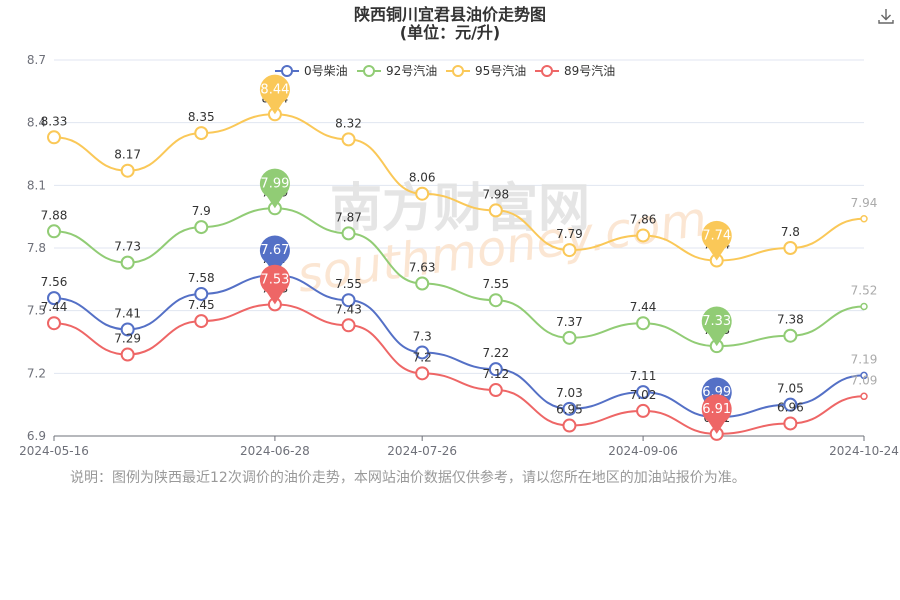  I want to click on legend-label: 95号汽油, so click(500, 70).